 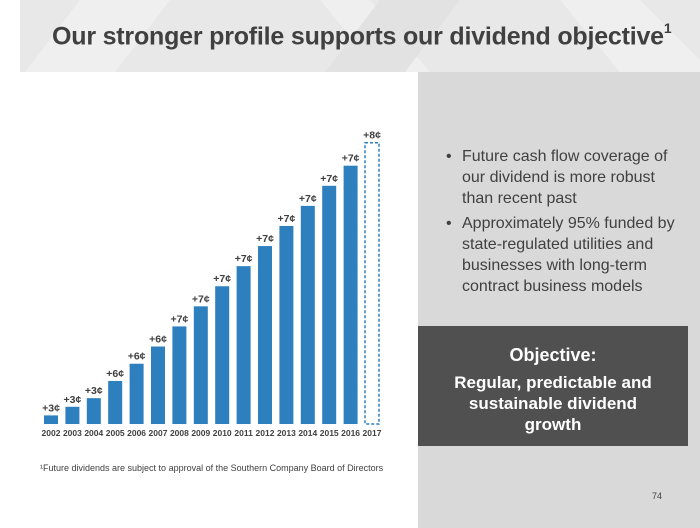 What do you see at coordinates (136, 433) in the screenshot?
I see `x-tick-label-2006: 2006` at bounding box center [136, 433].